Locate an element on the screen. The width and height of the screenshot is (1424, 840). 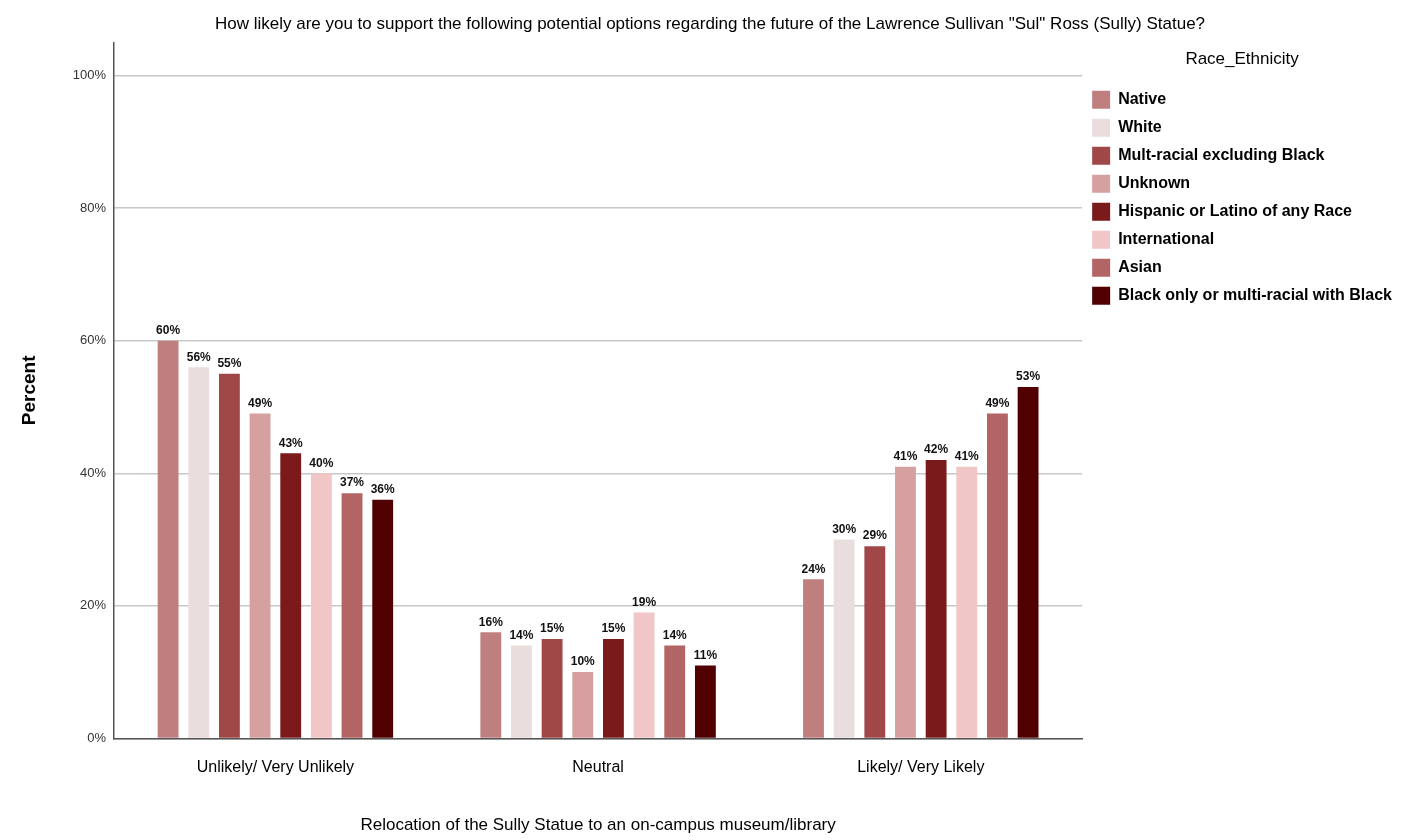
legend-label: Native is located at coordinates (1142, 99).